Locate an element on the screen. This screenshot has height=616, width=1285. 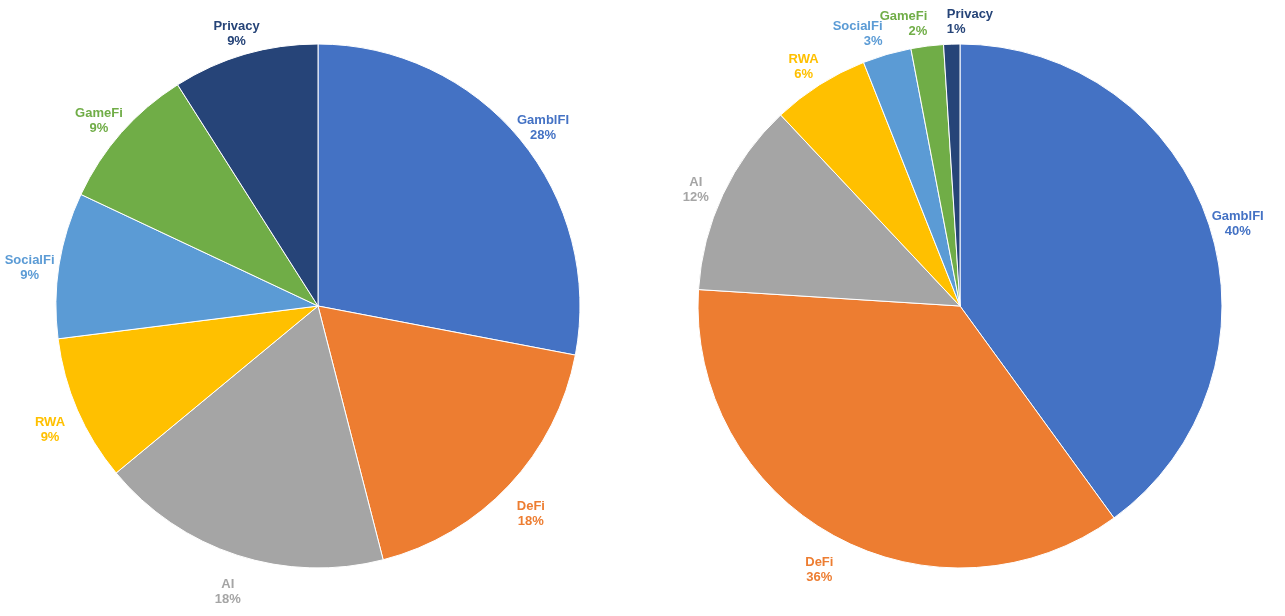
slice-label: GameFi is located at coordinates (99, 112).